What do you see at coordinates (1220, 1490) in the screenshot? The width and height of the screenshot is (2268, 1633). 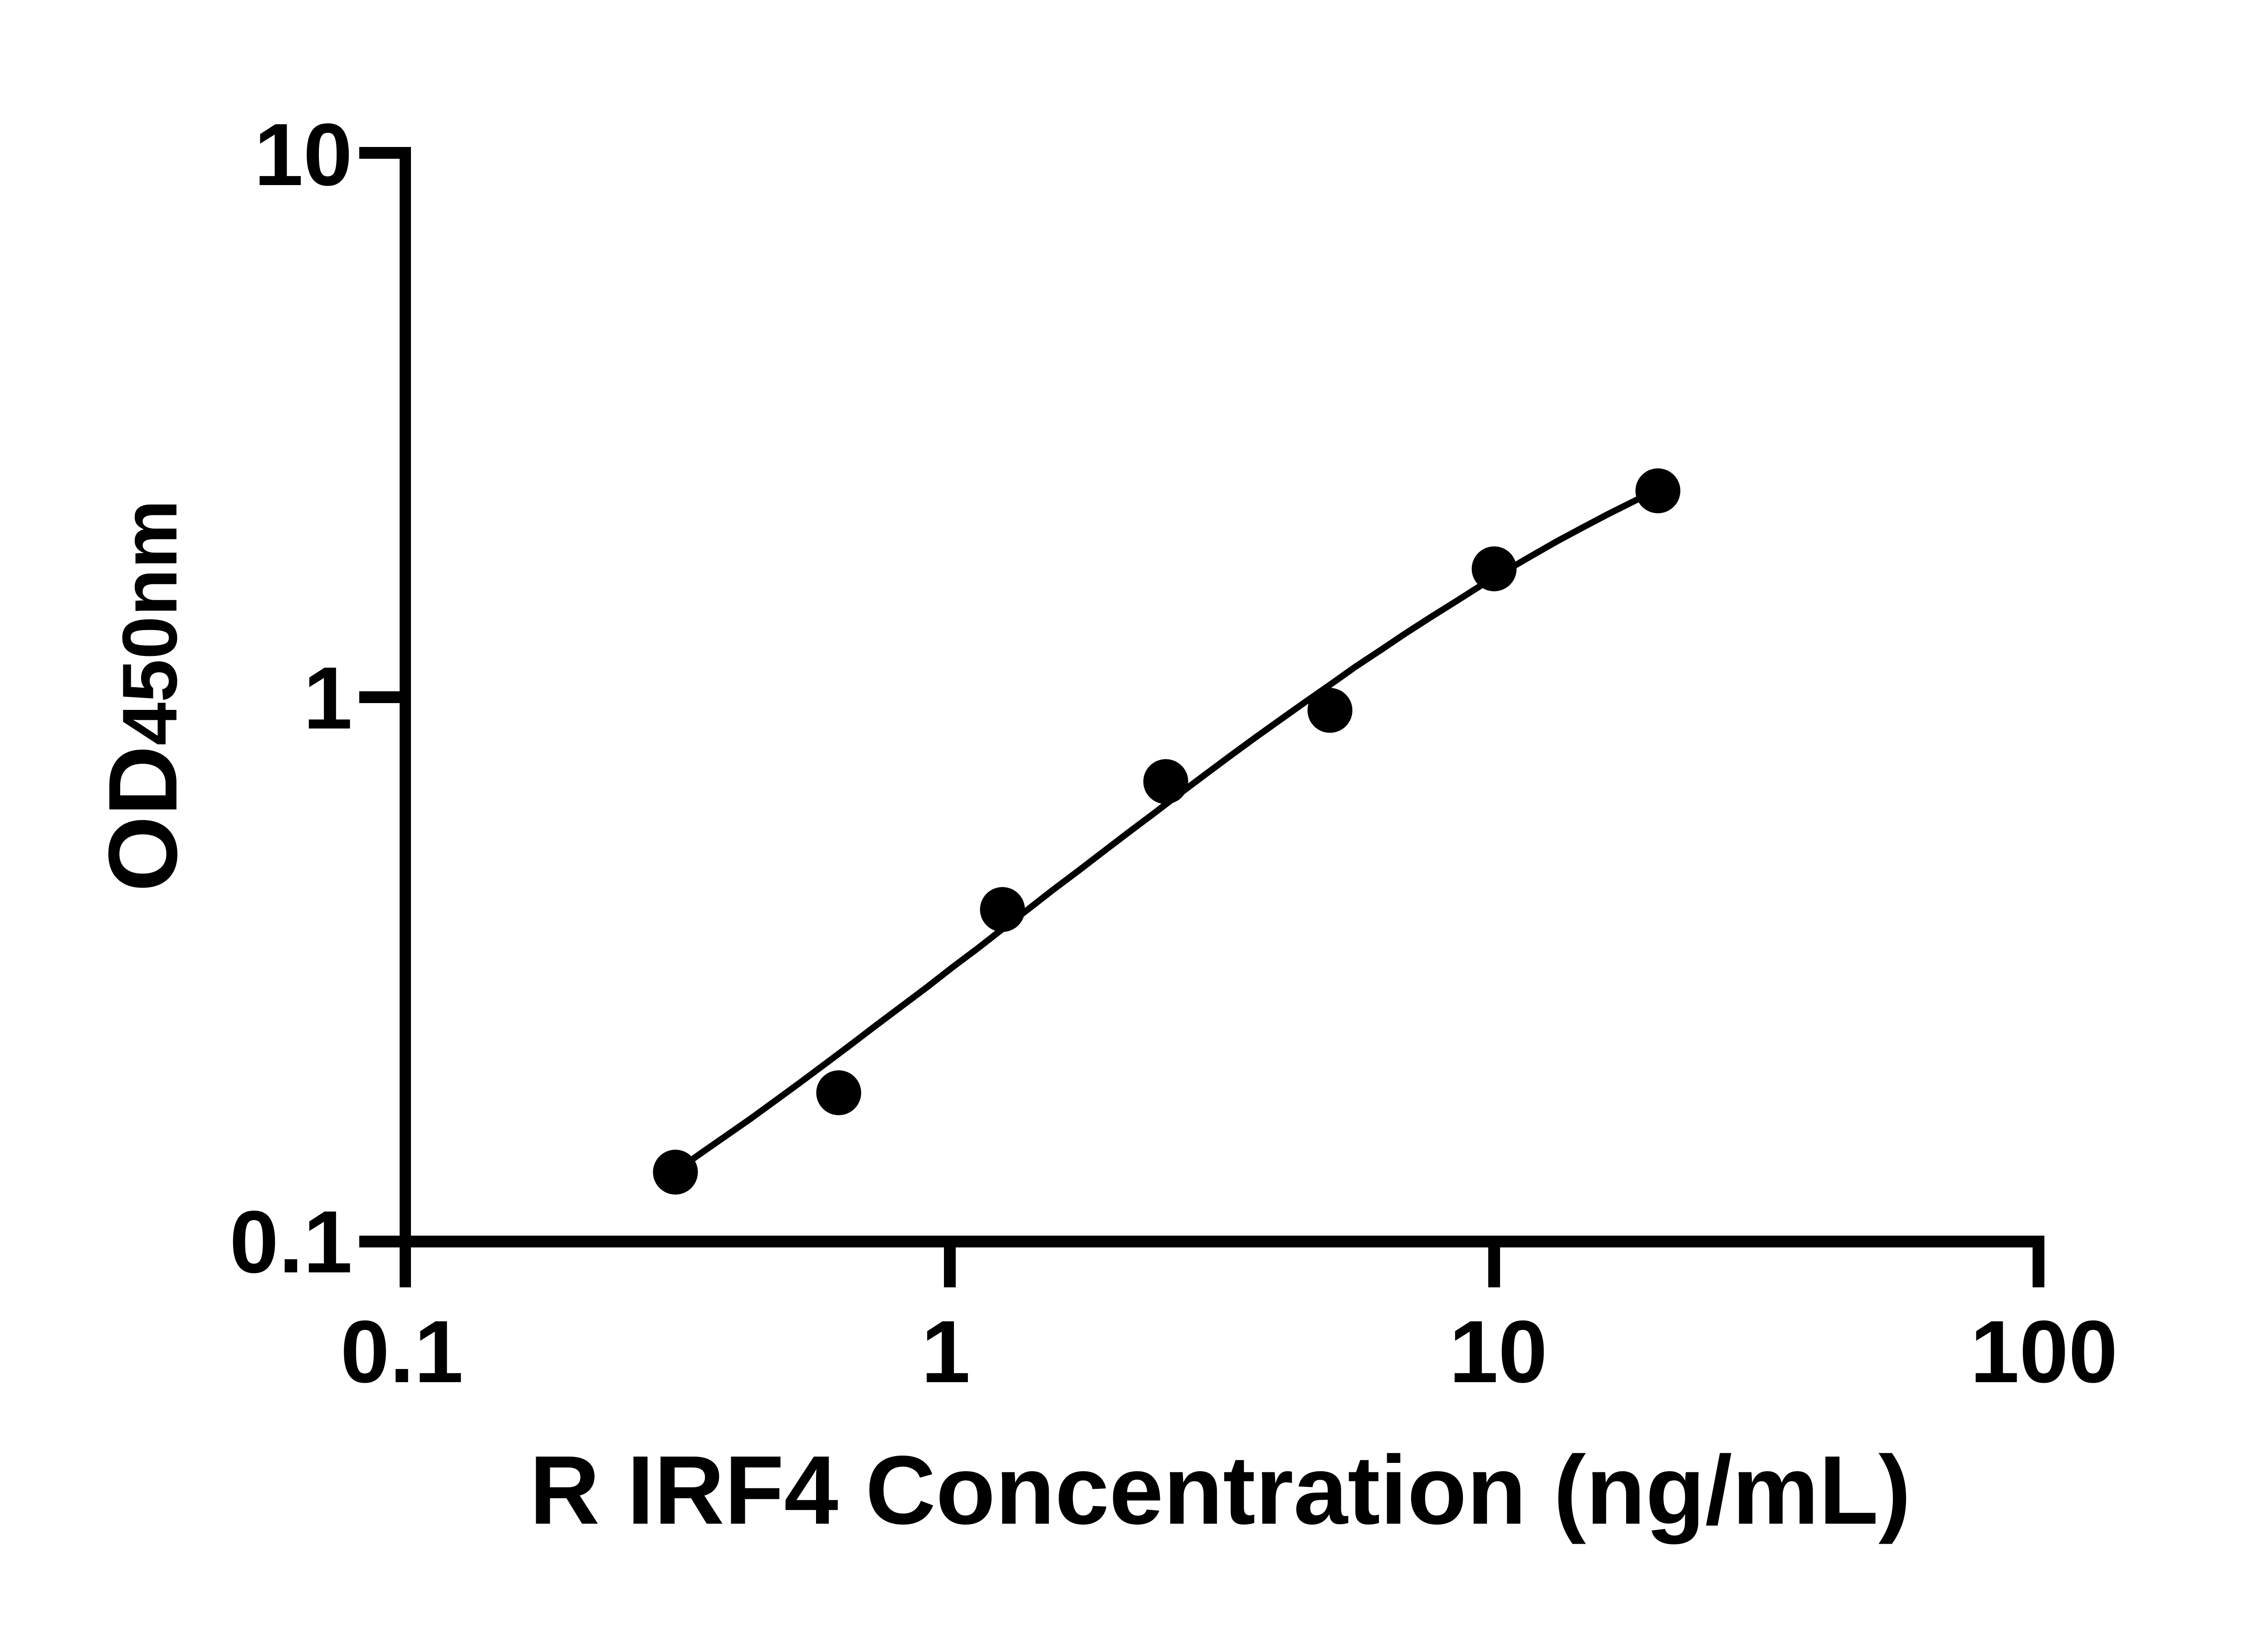 I see `svg-text: R IRF4 Concentration (ng/mL)` at bounding box center [1220, 1490].